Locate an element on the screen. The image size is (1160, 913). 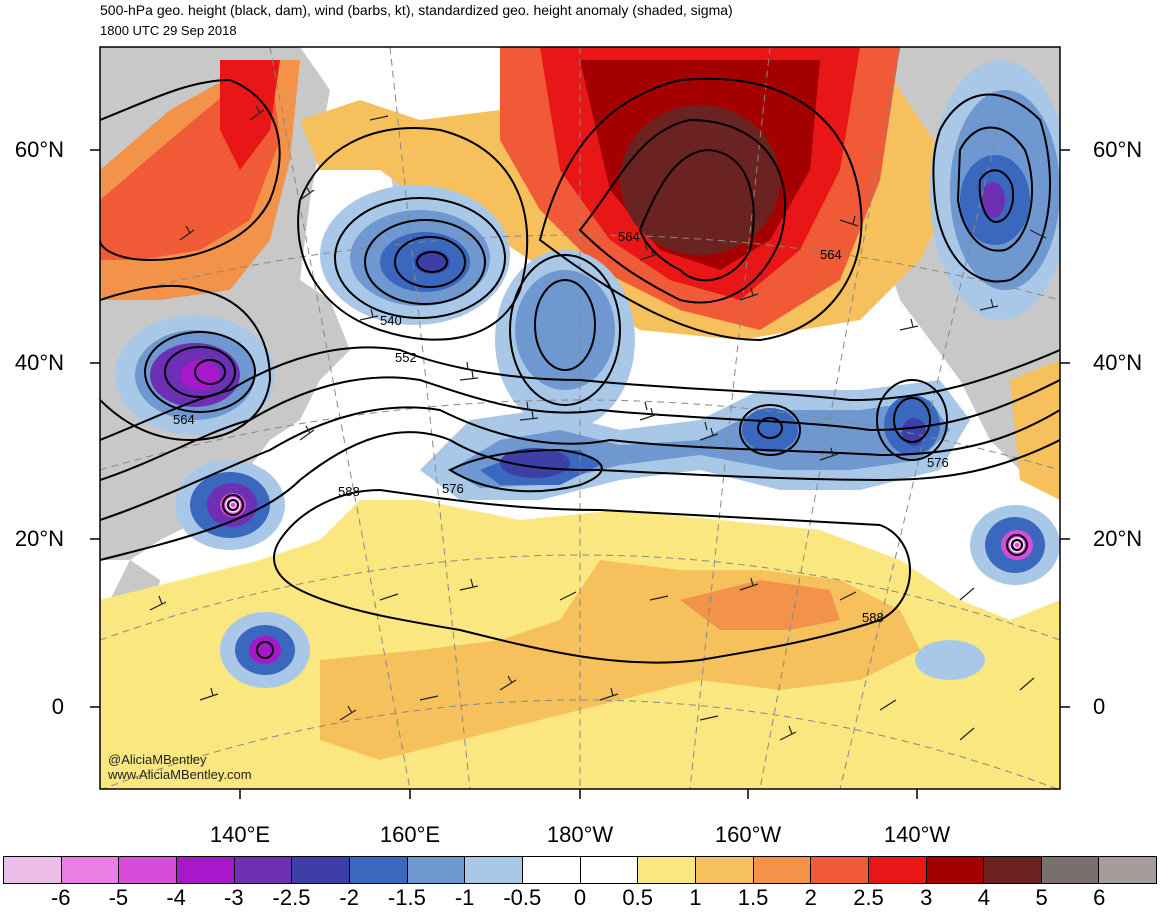
lat-label-left: 20°N is located at coordinates (39, 538).